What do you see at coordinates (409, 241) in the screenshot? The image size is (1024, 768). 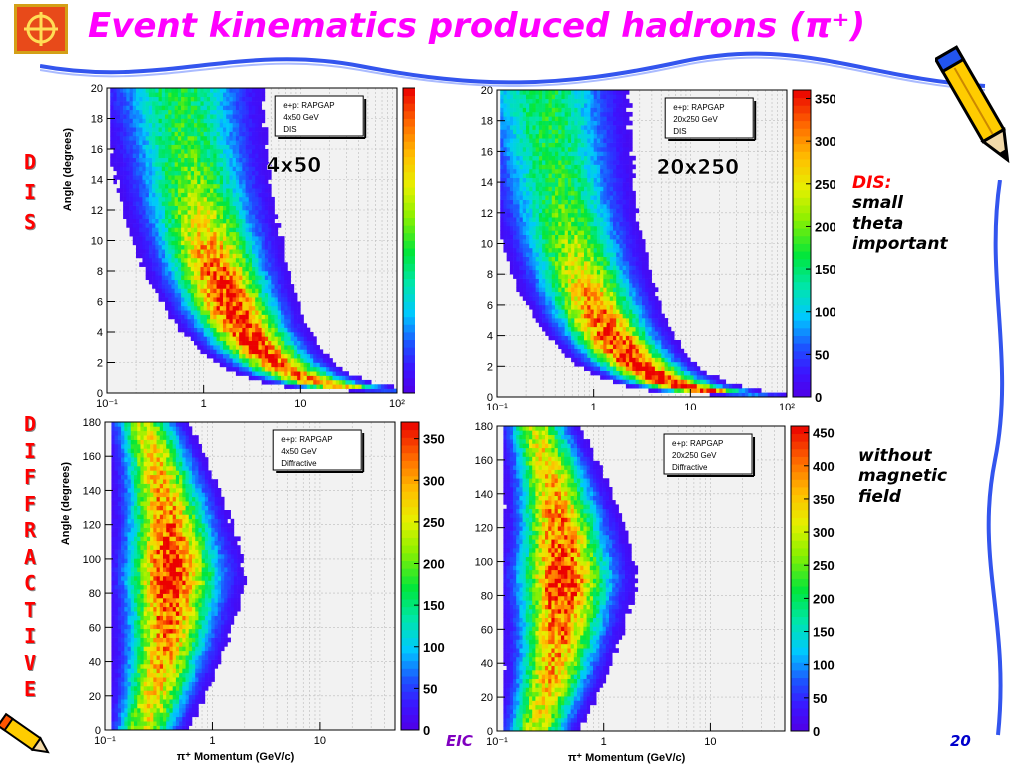 I see `color-bar` at bounding box center [409, 241].